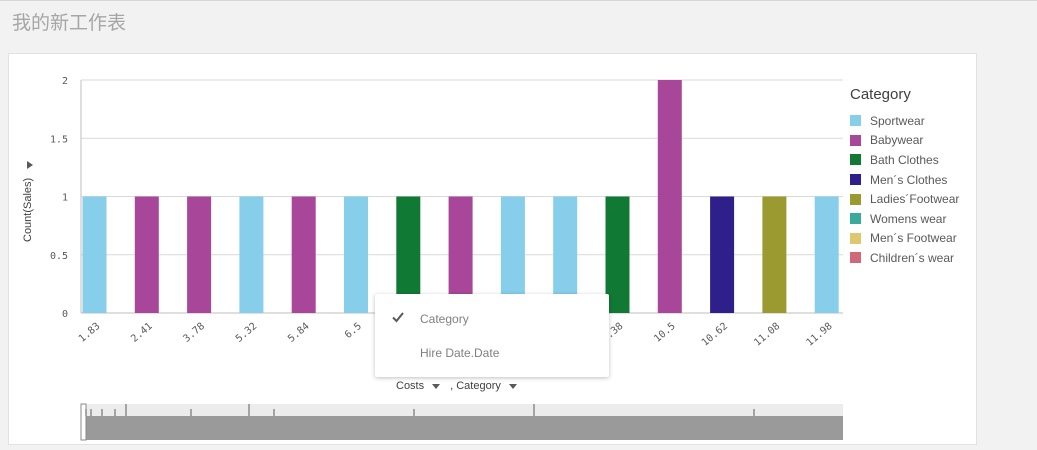  What do you see at coordinates (59, 256) in the screenshot?
I see `y-tick-label: 0.5` at bounding box center [59, 256].